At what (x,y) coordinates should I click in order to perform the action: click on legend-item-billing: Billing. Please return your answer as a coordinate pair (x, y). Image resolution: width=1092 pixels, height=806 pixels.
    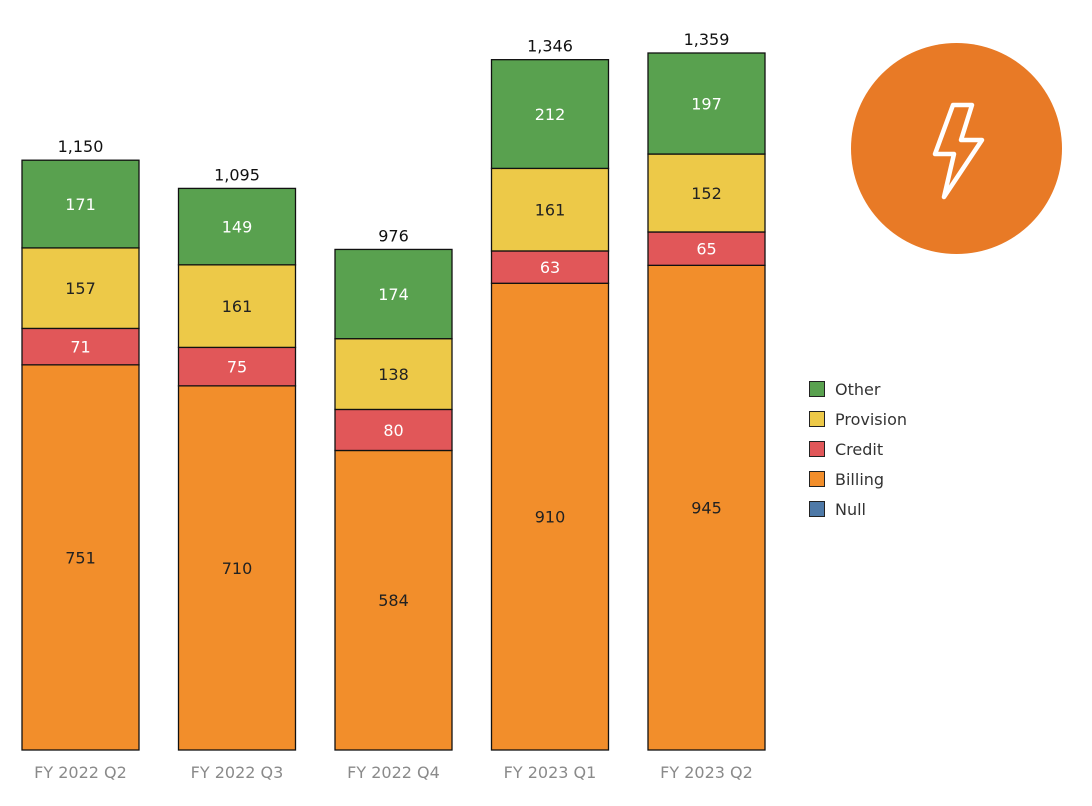
    Looking at the image, I should click on (858, 479).